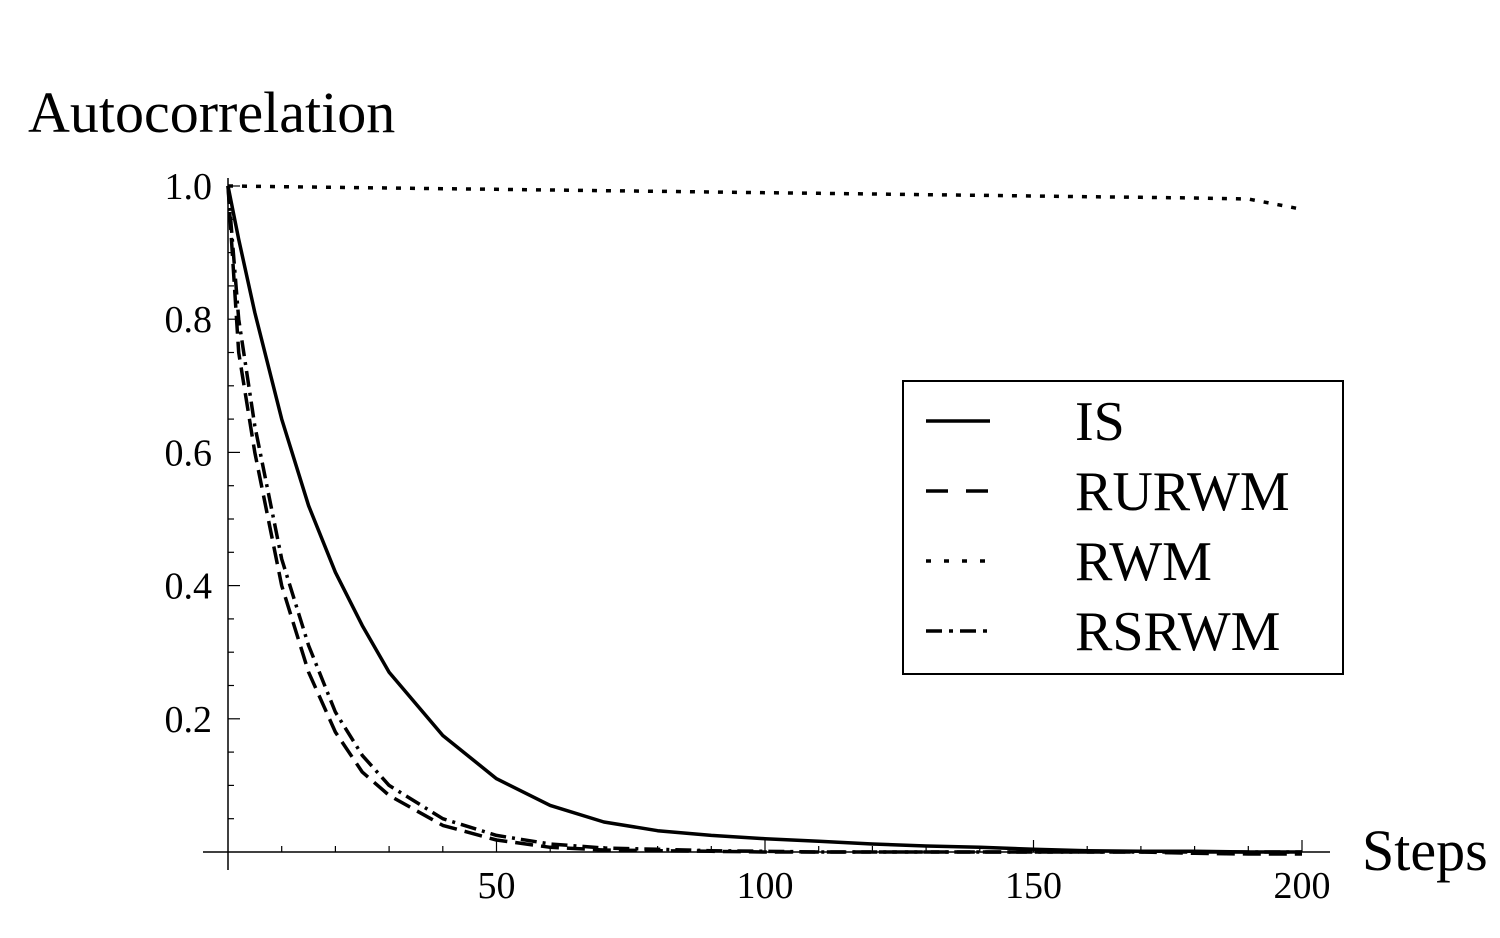  Describe the element at coordinates (1425, 850) in the screenshot. I see `x-axis-label: Steps` at that location.